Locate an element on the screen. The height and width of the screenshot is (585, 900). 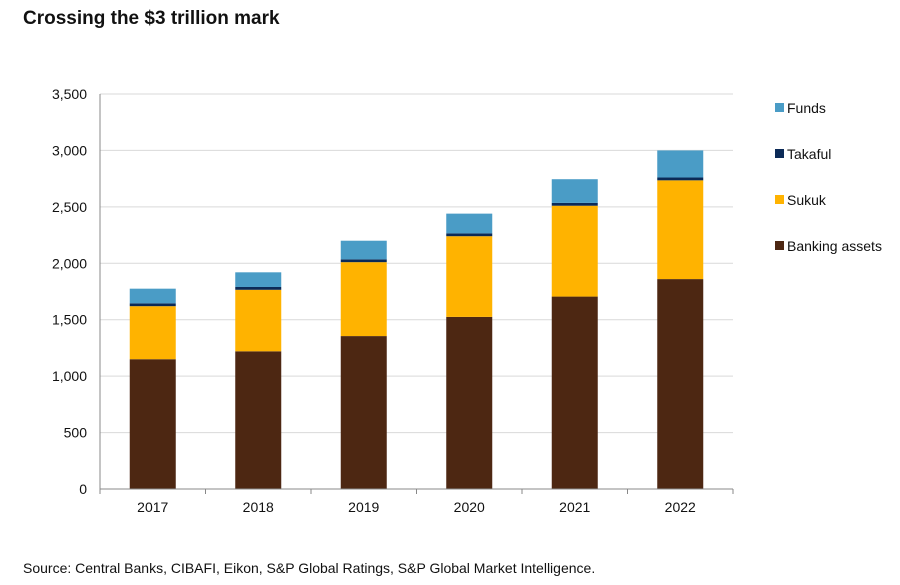
y-tick-label: 1,000 is located at coordinates (69, 376).